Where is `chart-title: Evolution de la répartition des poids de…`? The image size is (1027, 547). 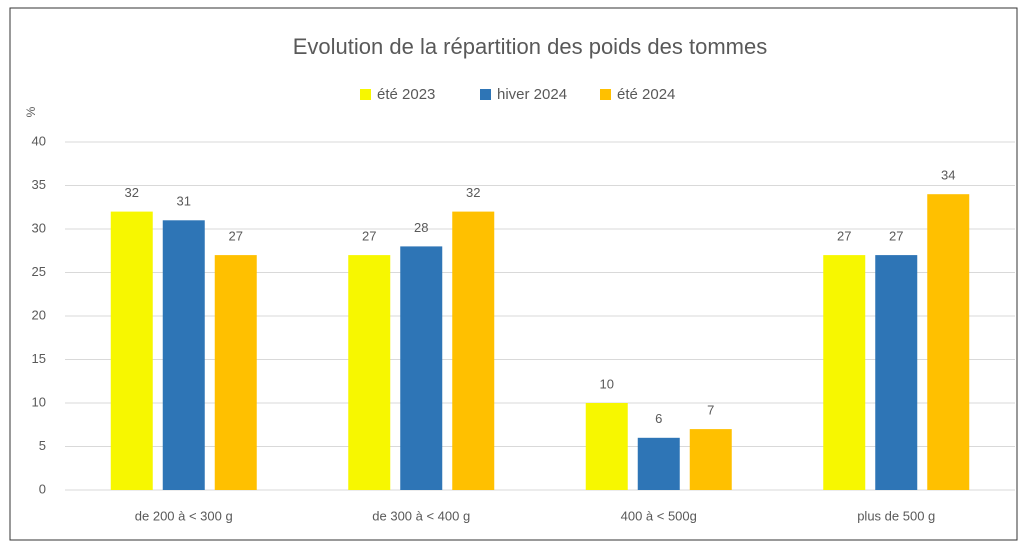 chart-title: Evolution de la répartition des poids de… is located at coordinates (530, 46).